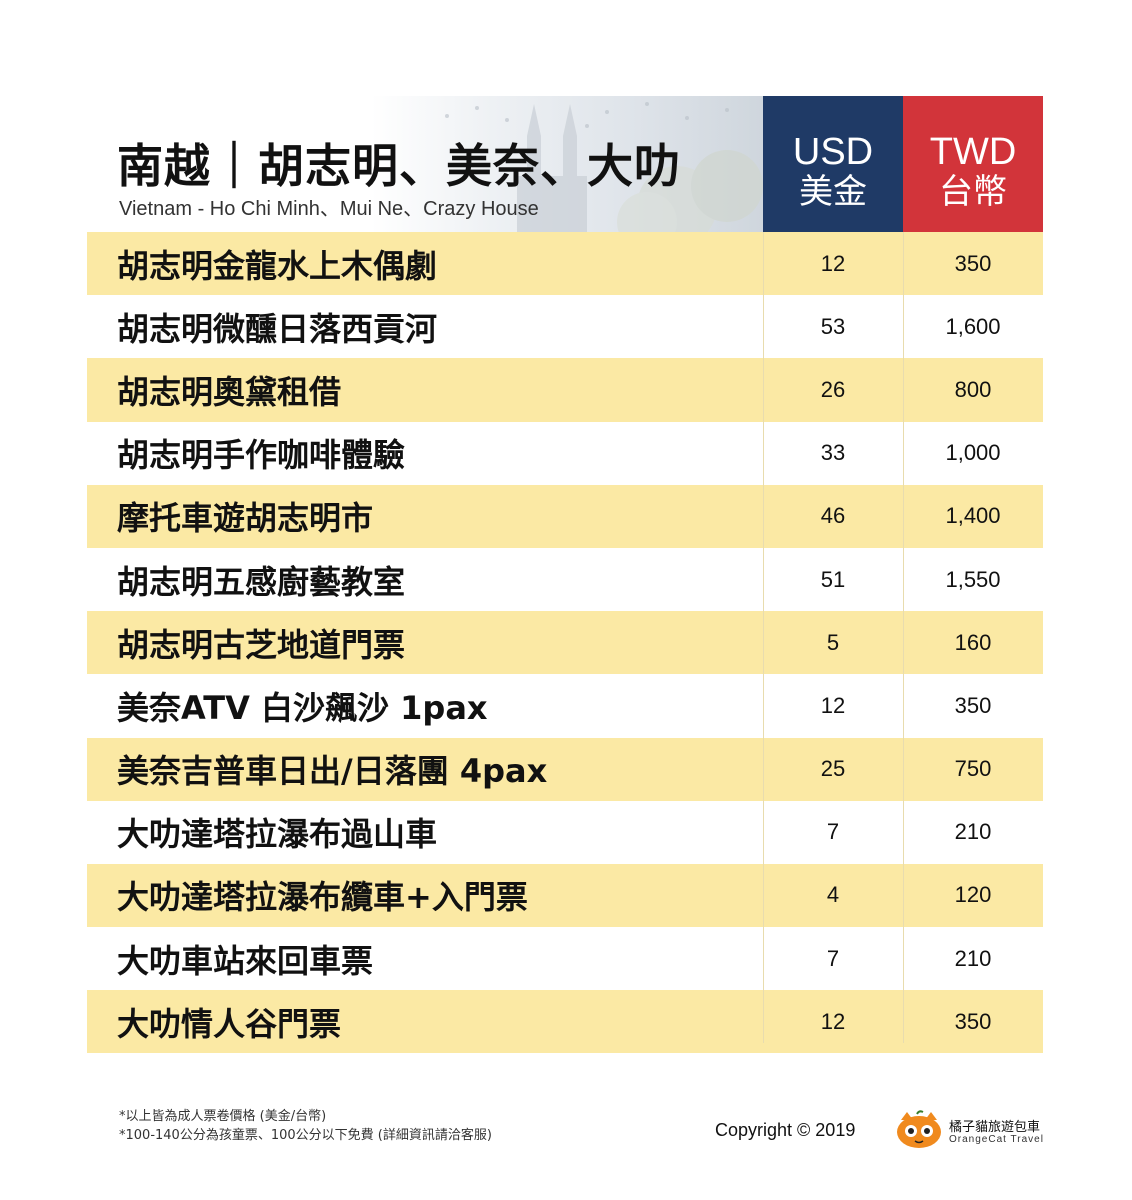  I want to click on twd-price: 1,000, so click(973, 453).